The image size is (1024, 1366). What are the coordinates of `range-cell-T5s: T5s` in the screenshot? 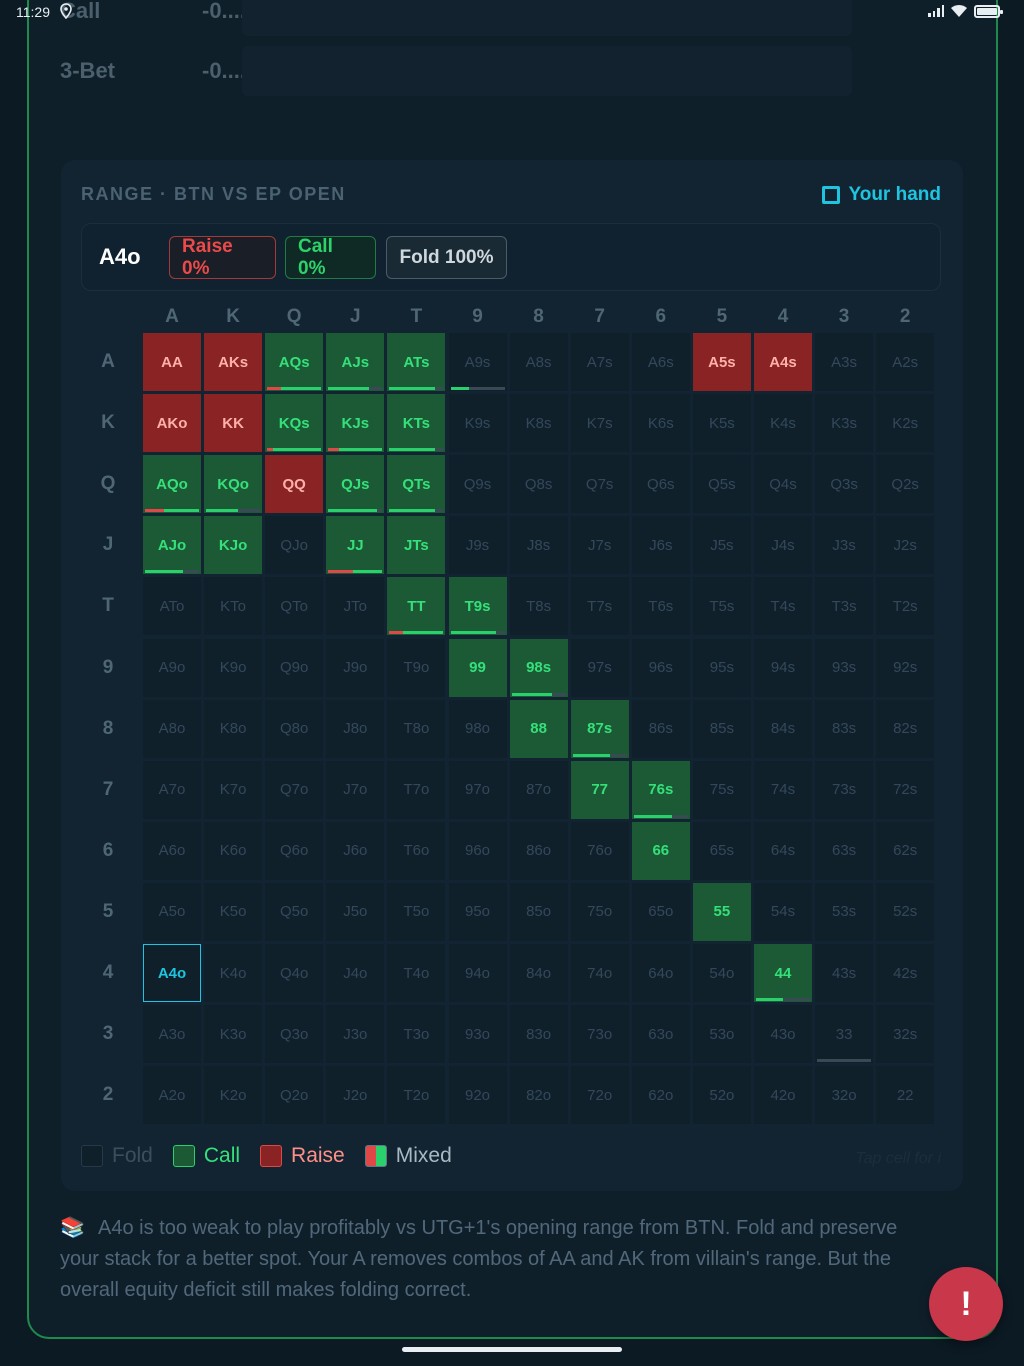 It's located at (721, 606).